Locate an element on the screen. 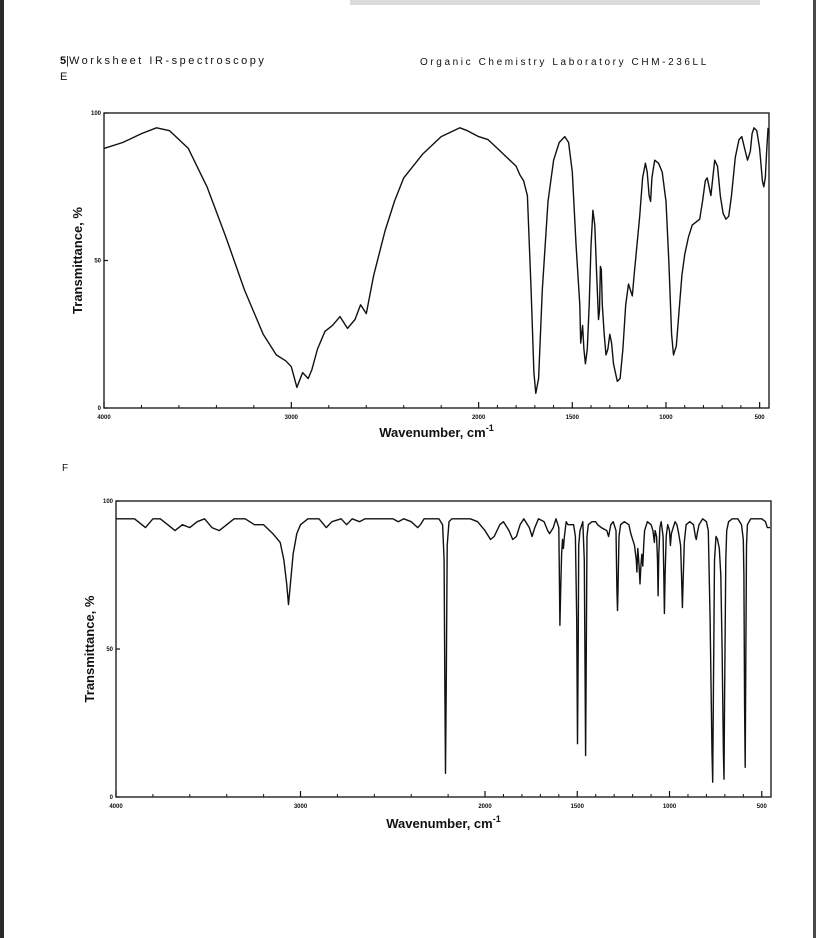 Image resolution: width=816 pixels, height=938 pixels. chart-f-label: F is located at coordinates (65, 468).